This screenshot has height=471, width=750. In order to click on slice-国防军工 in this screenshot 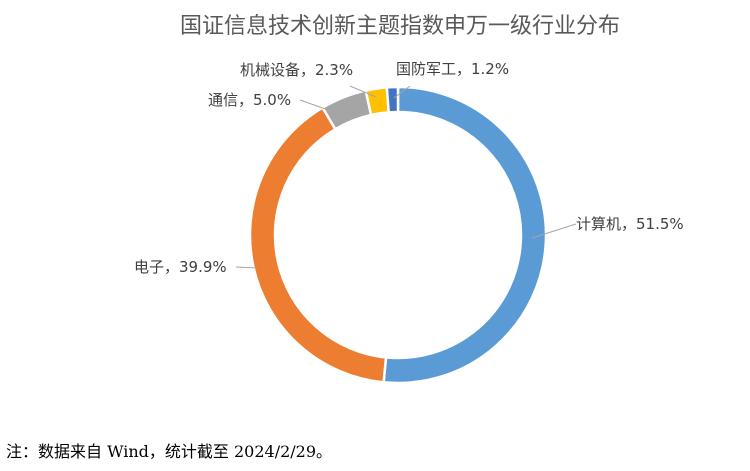, I will do `click(392, 99)`.